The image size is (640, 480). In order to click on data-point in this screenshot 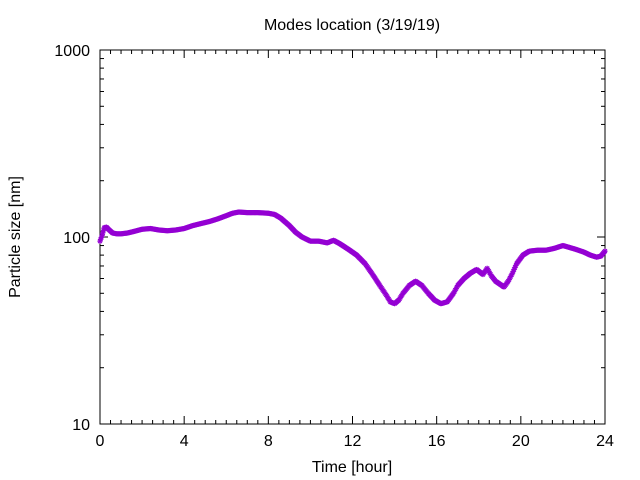, I will do `click(605, 251)`.